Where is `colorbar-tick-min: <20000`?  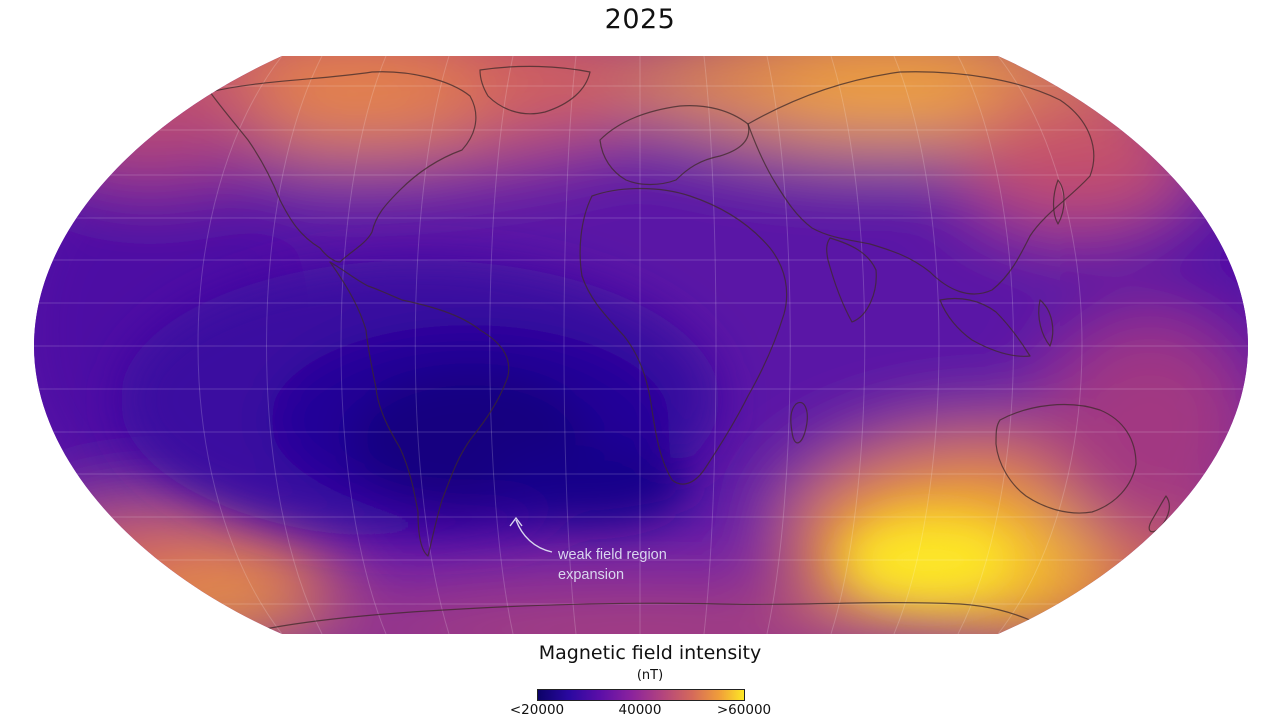 colorbar-tick-min: <20000 is located at coordinates (537, 710).